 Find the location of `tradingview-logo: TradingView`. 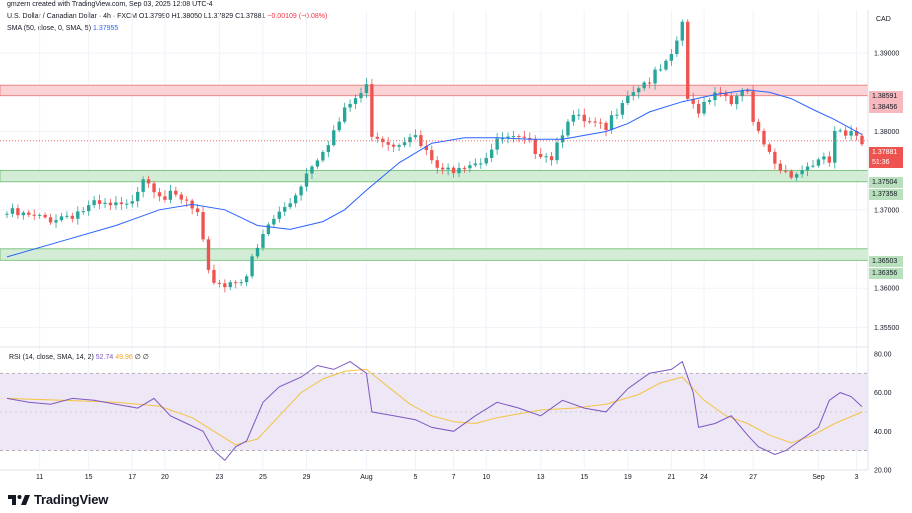

tradingview-logo: TradingView is located at coordinates (58, 499).